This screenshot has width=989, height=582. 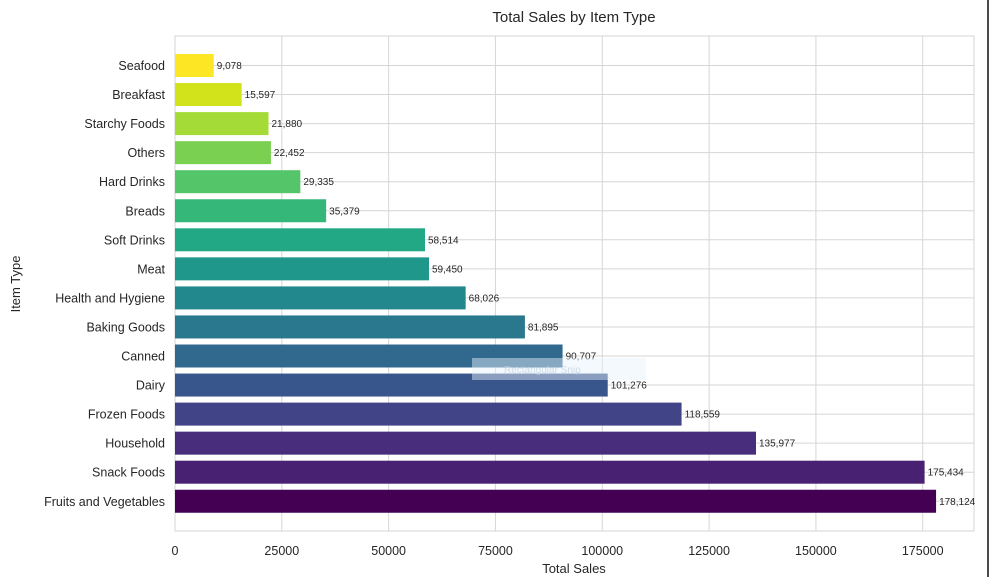 I want to click on category-label: Dairy, so click(x=151, y=386).